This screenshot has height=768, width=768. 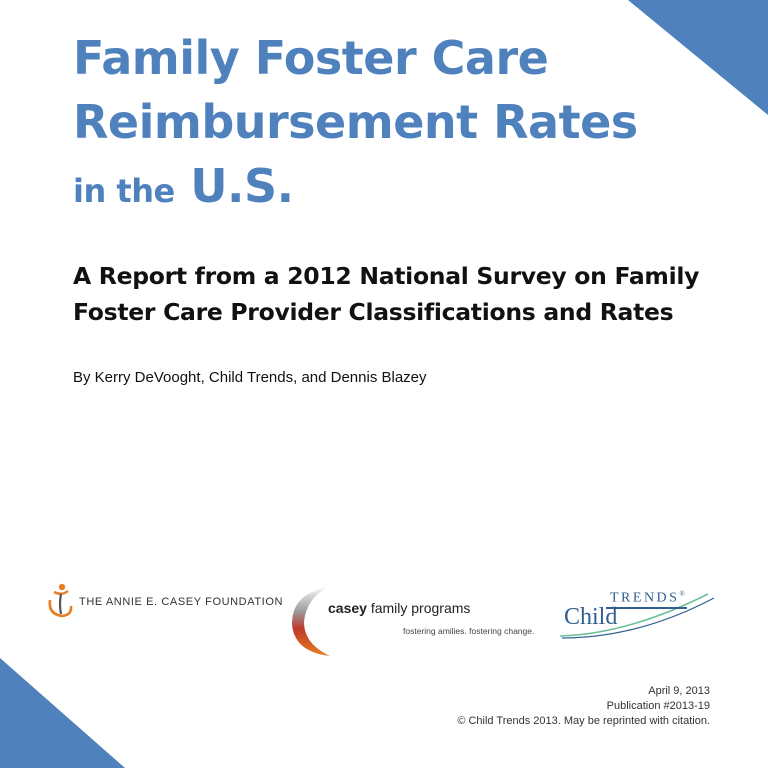 What do you see at coordinates (682, 594) in the screenshot?
I see `registered-mark: ®` at bounding box center [682, 594].